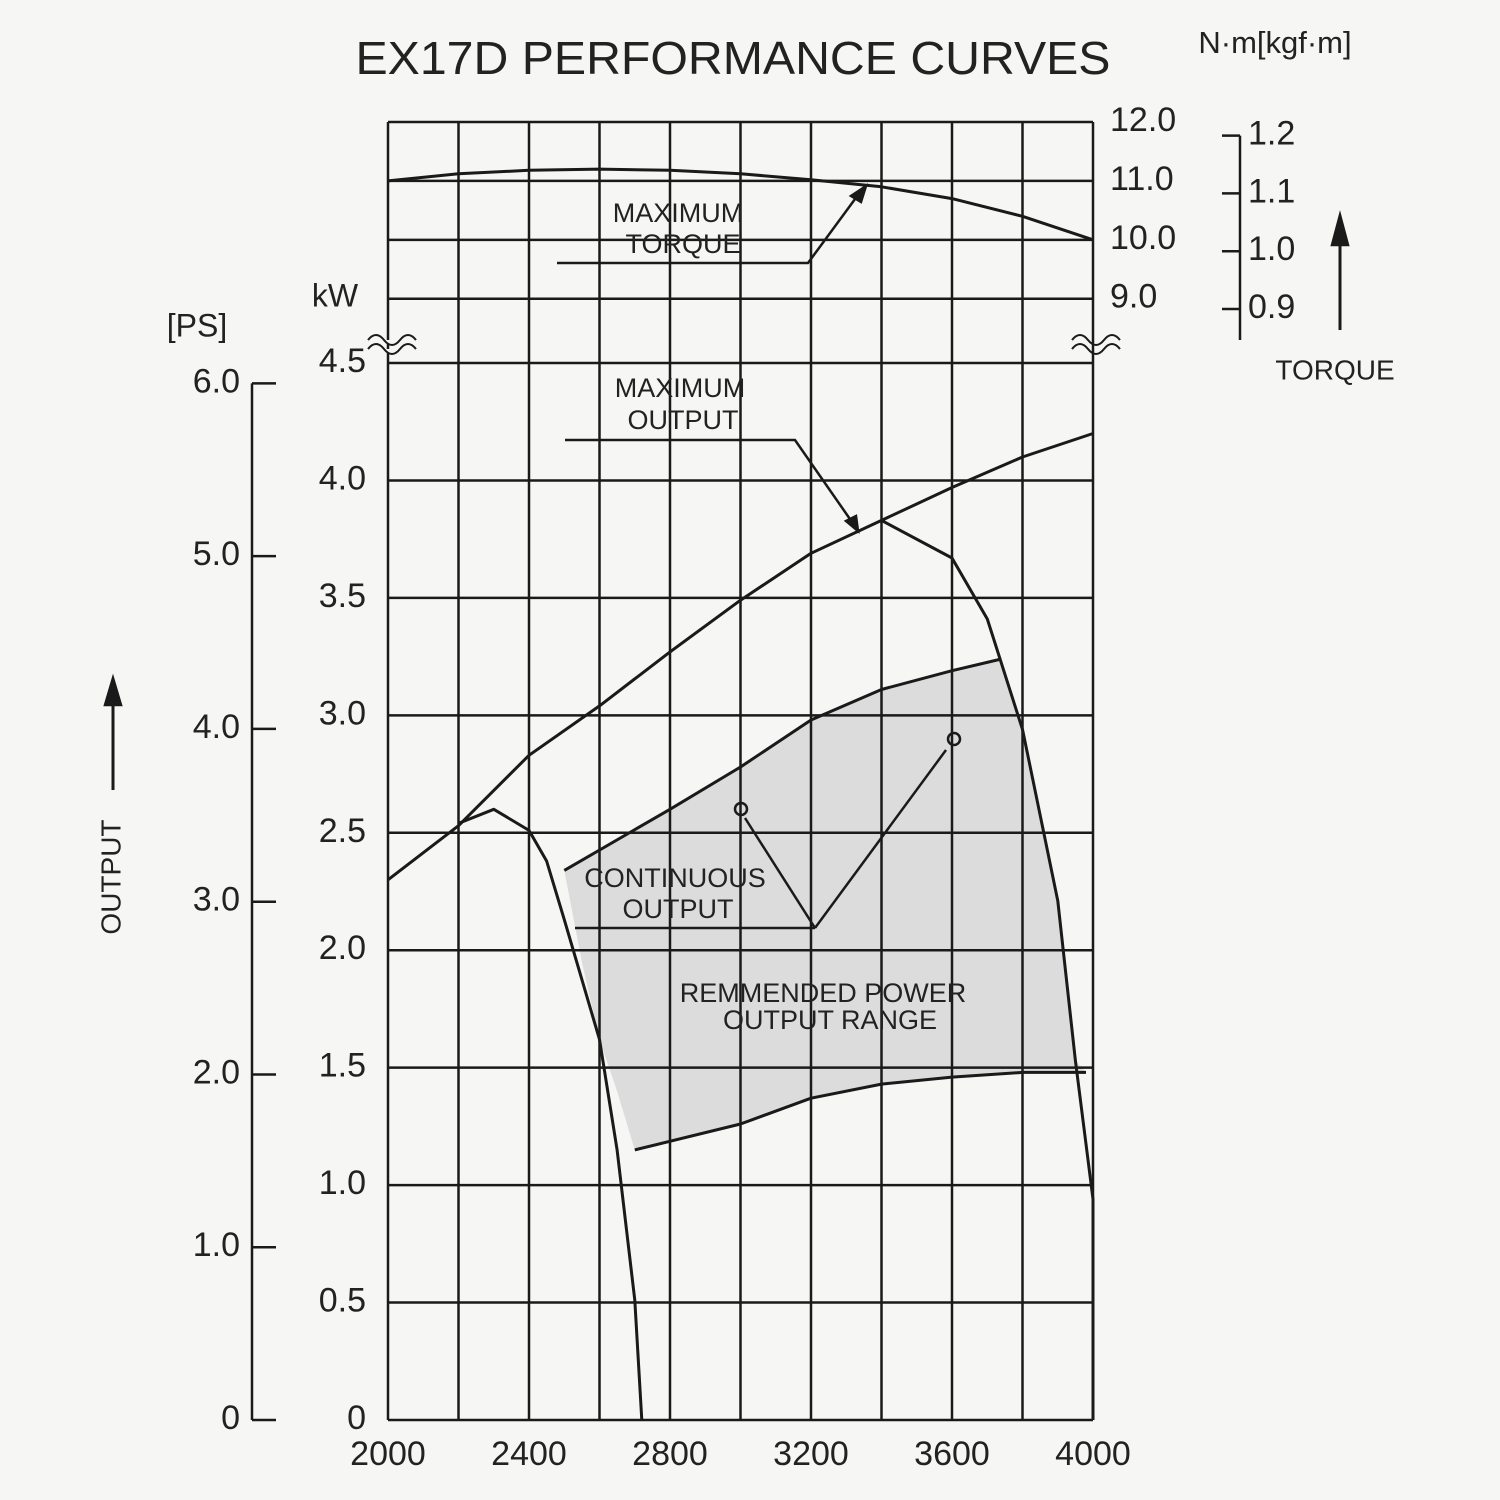 Image resolution: width=1500 pixels, height=1500 pixels. What do you see at coordinates (823, 993) in the screenshot?
I see `series-label: REMMENDED POWER` at bounding box center [823, 993].